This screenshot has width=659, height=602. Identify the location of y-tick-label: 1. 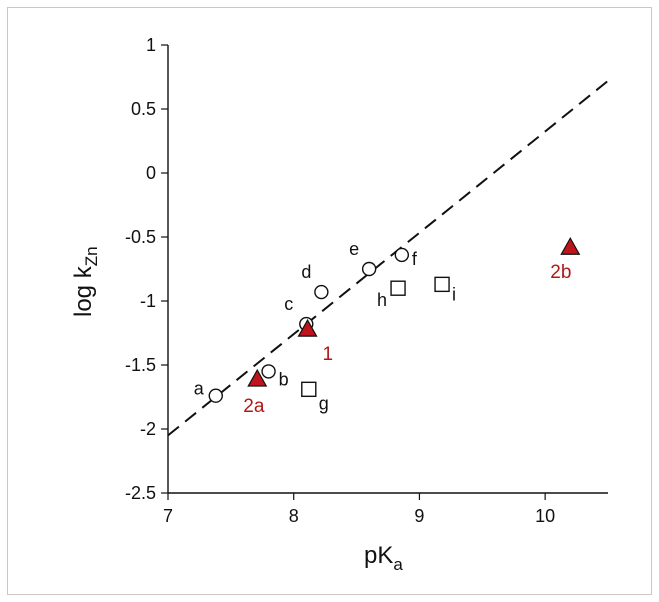
(151, 45).